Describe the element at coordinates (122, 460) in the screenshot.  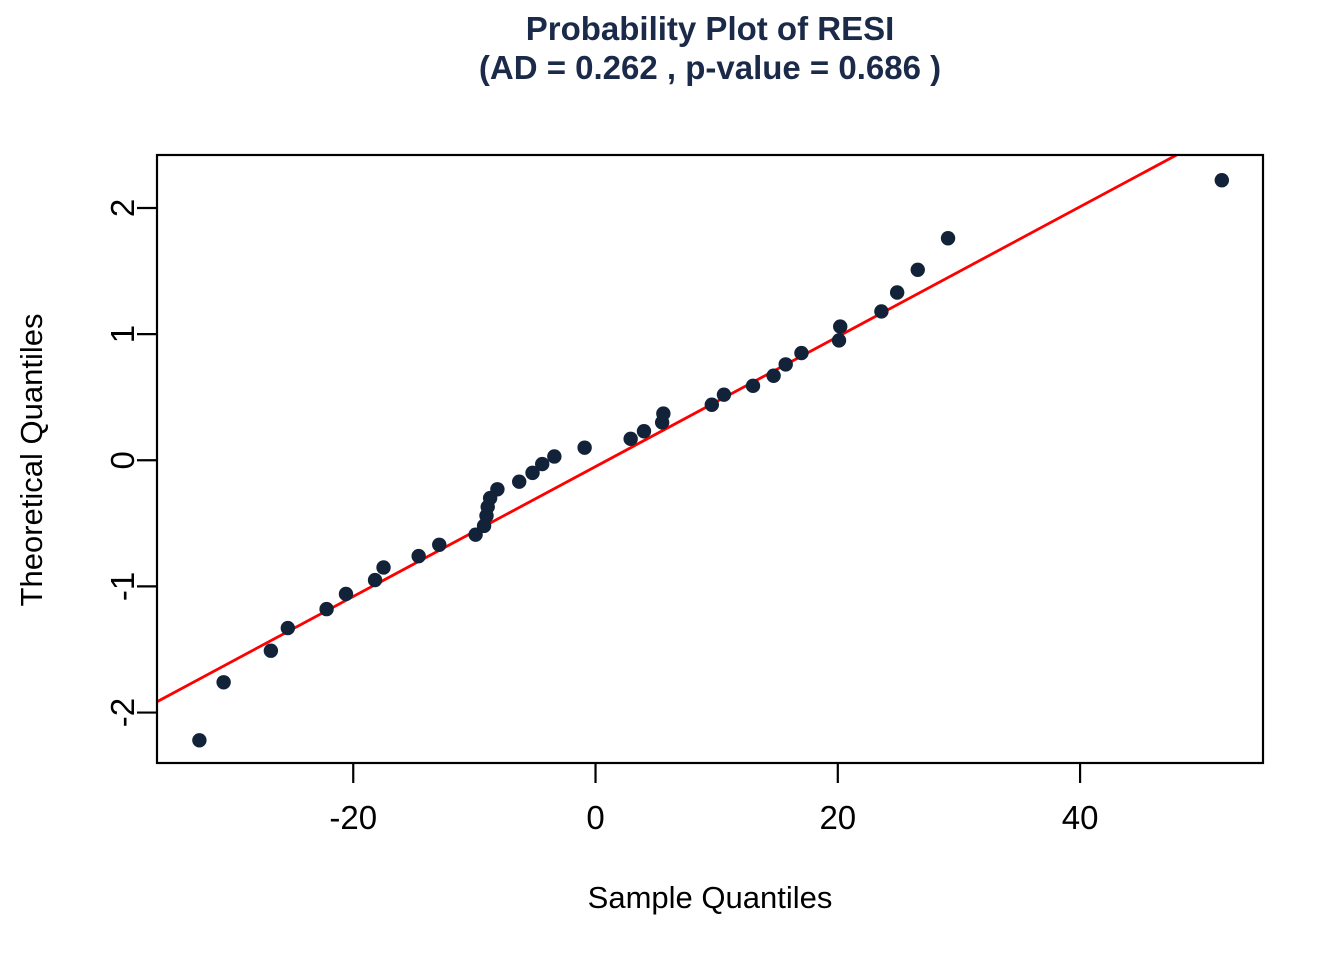
I see `y-tick-label: 0` at that location.